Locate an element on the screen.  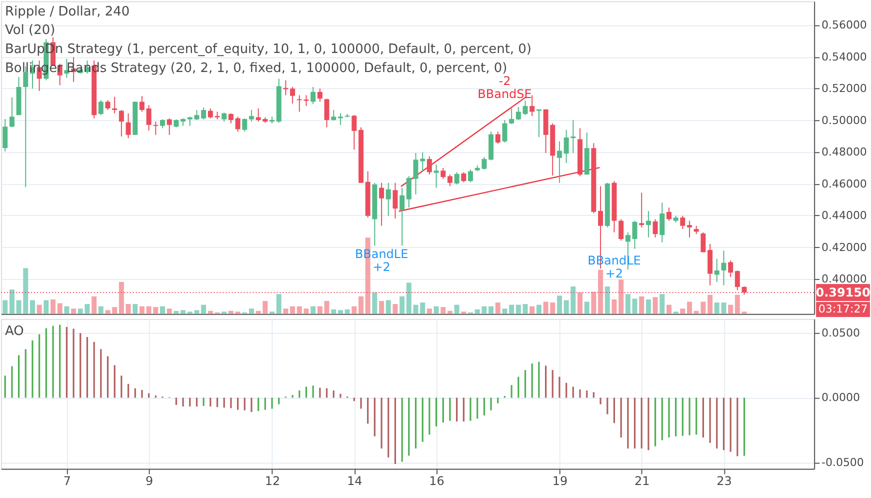
x-tick-label: 14 is located at coordinates (354, 481).